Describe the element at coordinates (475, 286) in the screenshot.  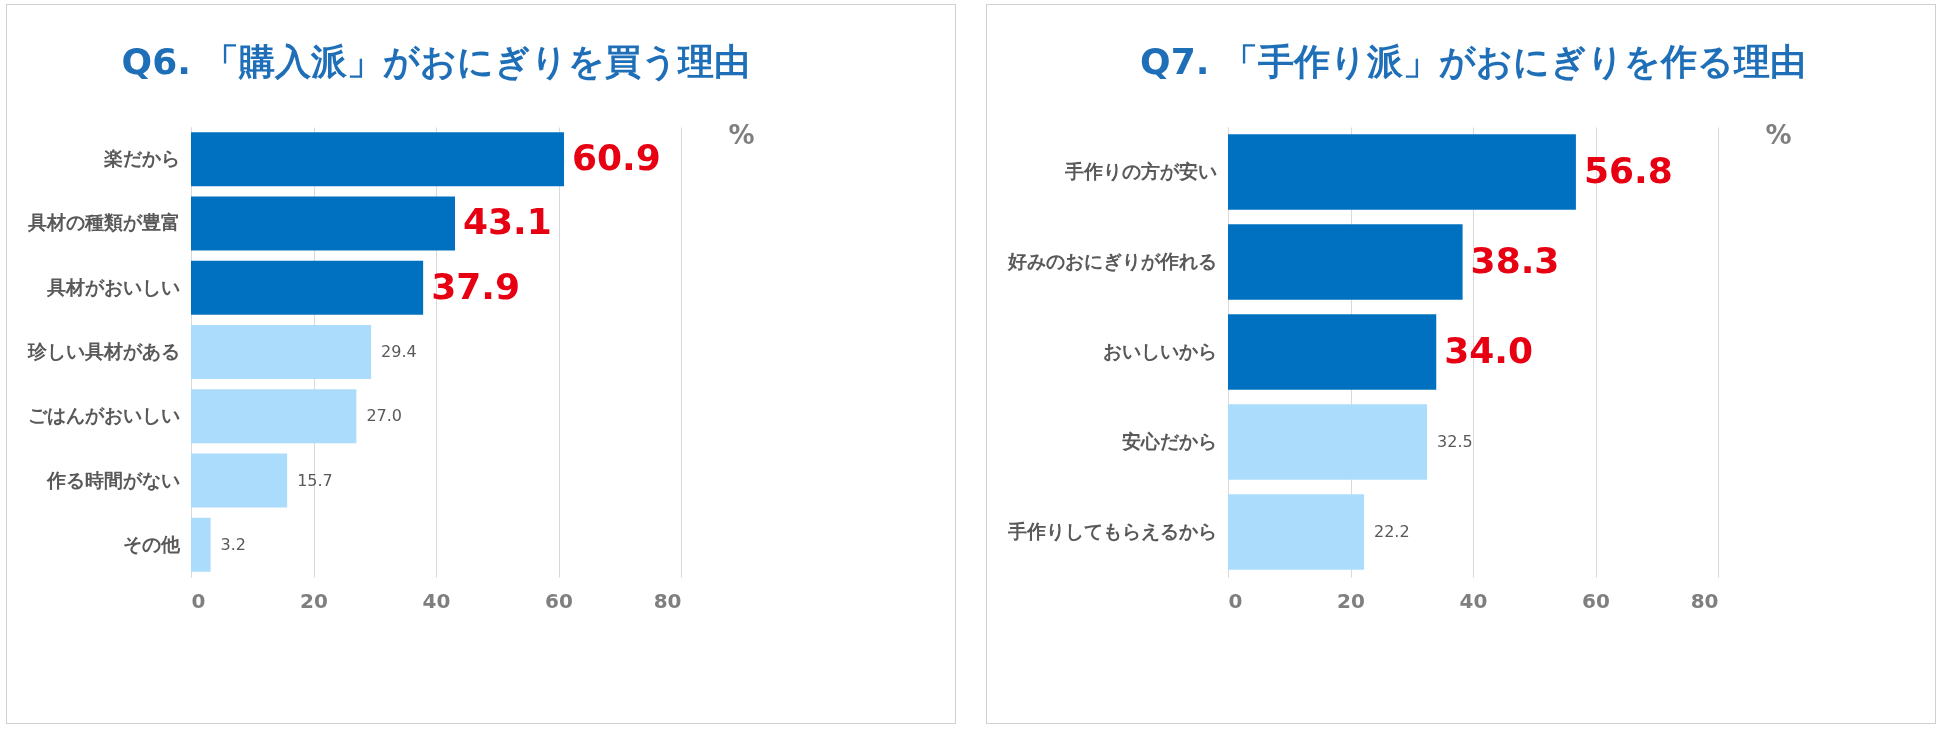
I see `data-label: 37.9` at that location.